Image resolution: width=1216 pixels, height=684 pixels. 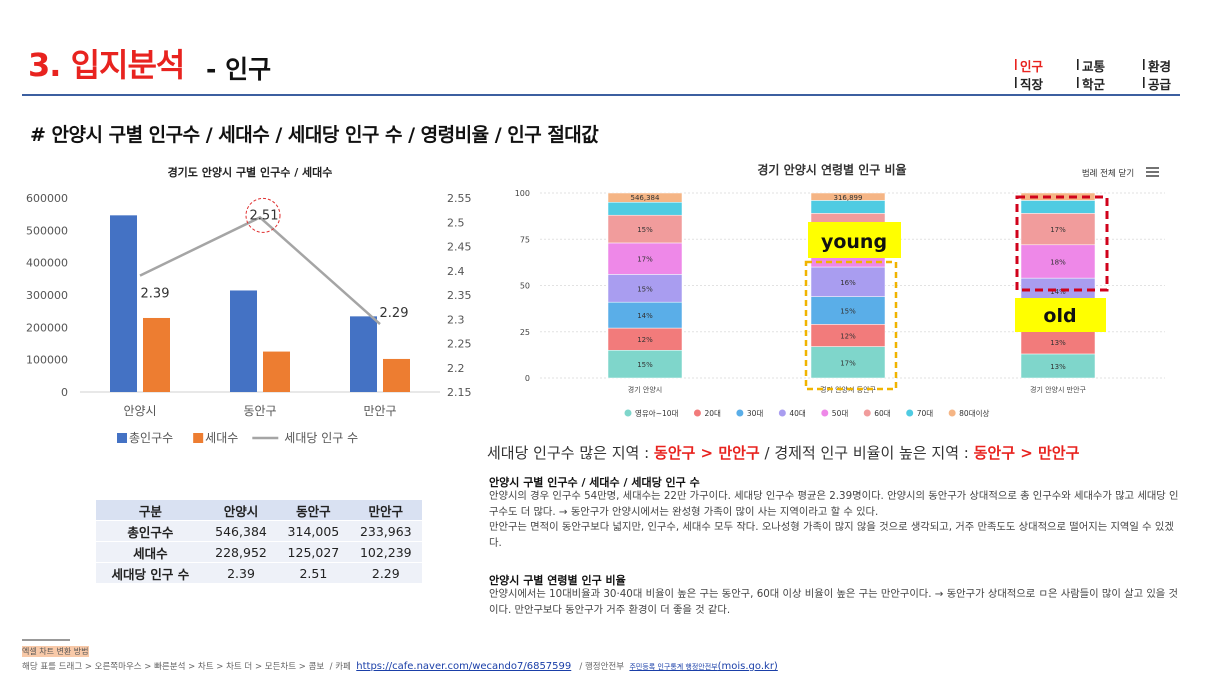 What do you see at coordinates (47, 198) in the screenshot?
I see `y-tick-label: 600000` at bounding box center [47, 198].